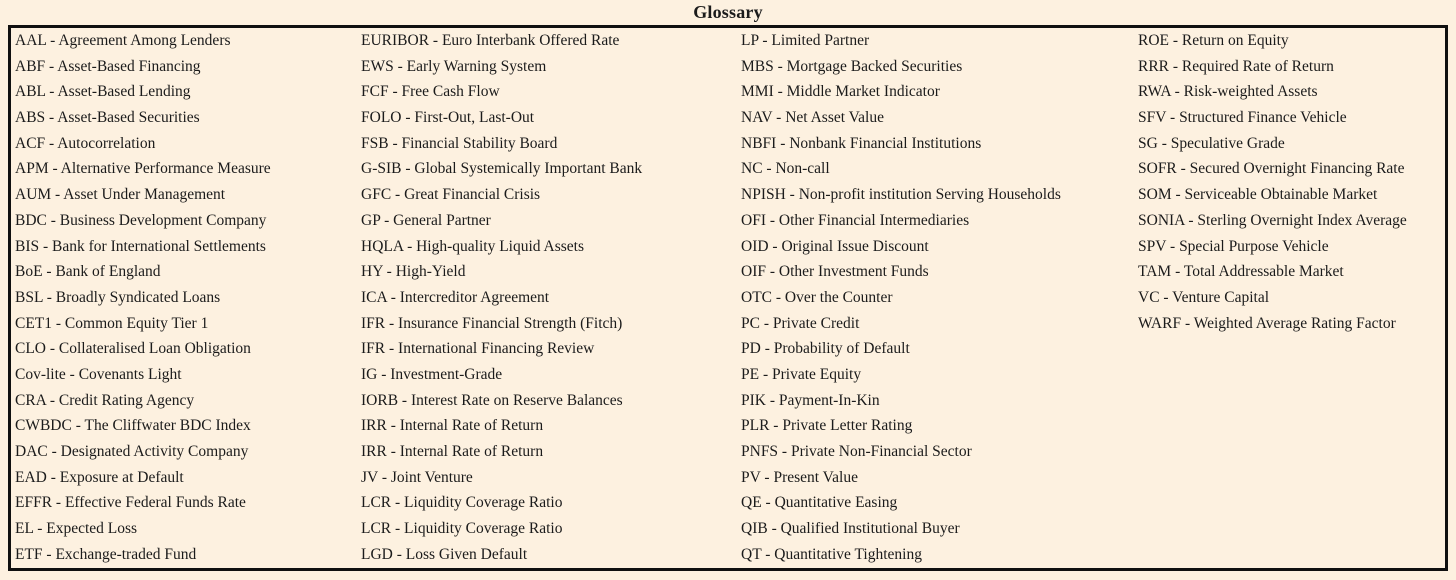 The height and width of the screenshot is (580, 1456). Describe the element at coordinates (1272, 220) in the screenshot. I see `glossary-entry: SONIA - Sterling Overnight Index Average` at that location.